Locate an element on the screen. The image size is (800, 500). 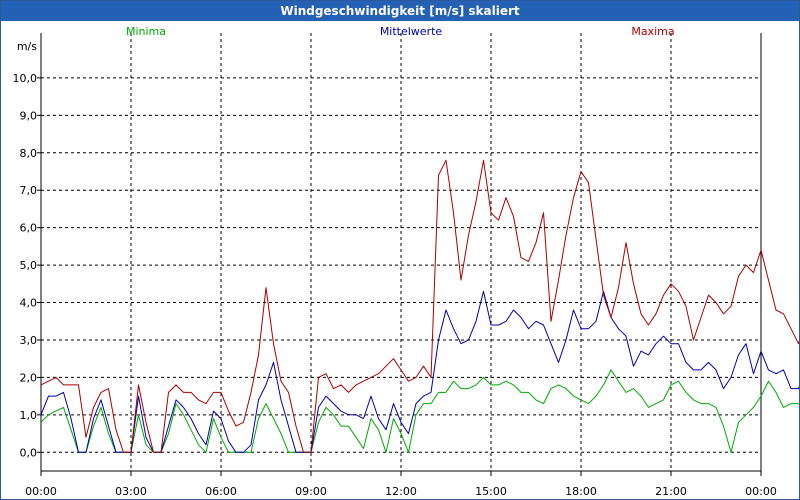
x-tick-time: 06:00 is located at coordinates (221, 491).